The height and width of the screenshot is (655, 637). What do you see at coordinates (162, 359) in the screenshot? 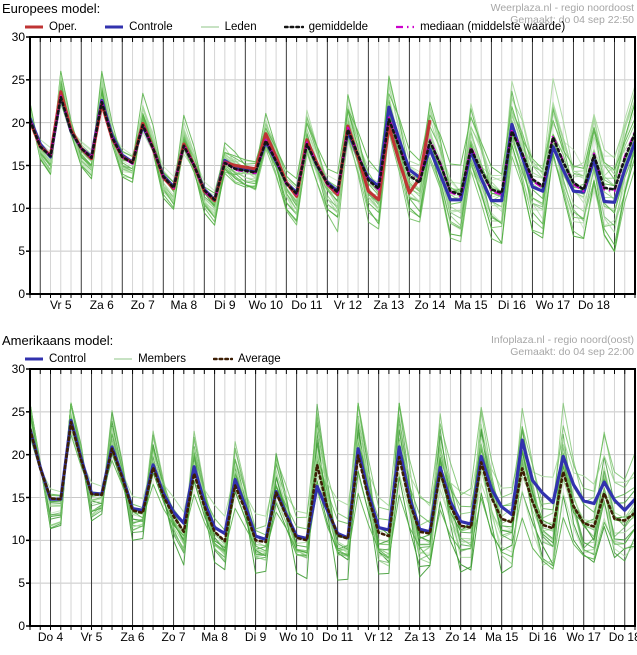
I see `legend-label: Members` at bounding box center [162, 359].